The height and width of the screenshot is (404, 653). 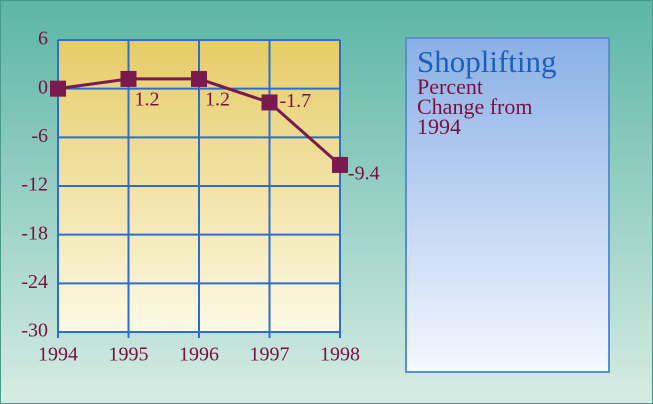 What do you see at coordinates (199, 355) in the screenshot?
I see `x-tick-label: 1996` at bounding box center [199, 355].